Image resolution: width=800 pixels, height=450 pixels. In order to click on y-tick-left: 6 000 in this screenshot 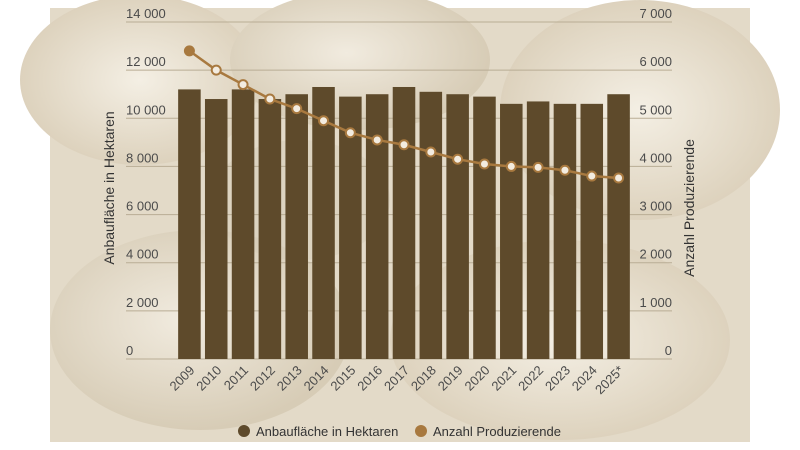, I will do `click(142, 206)`.